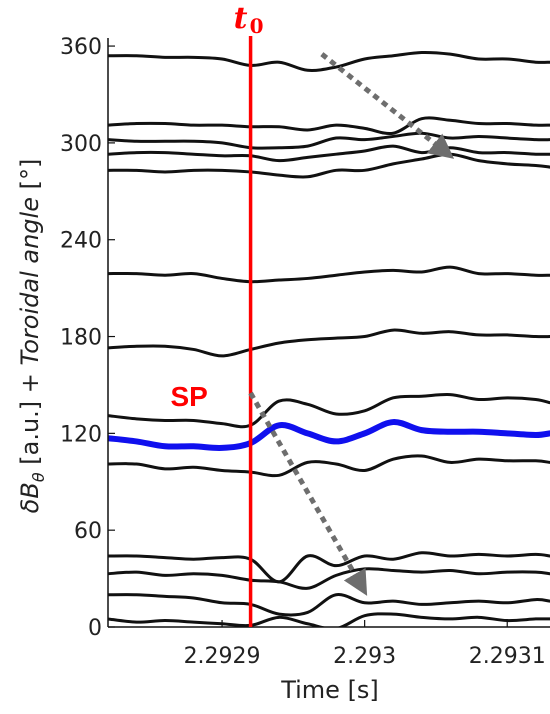 This screenshot has width=550, height=714. What do you see at coordinates (188, 396) in the screenshot?
I see `sp-annotation: SP` at bounding box center [188, 396].